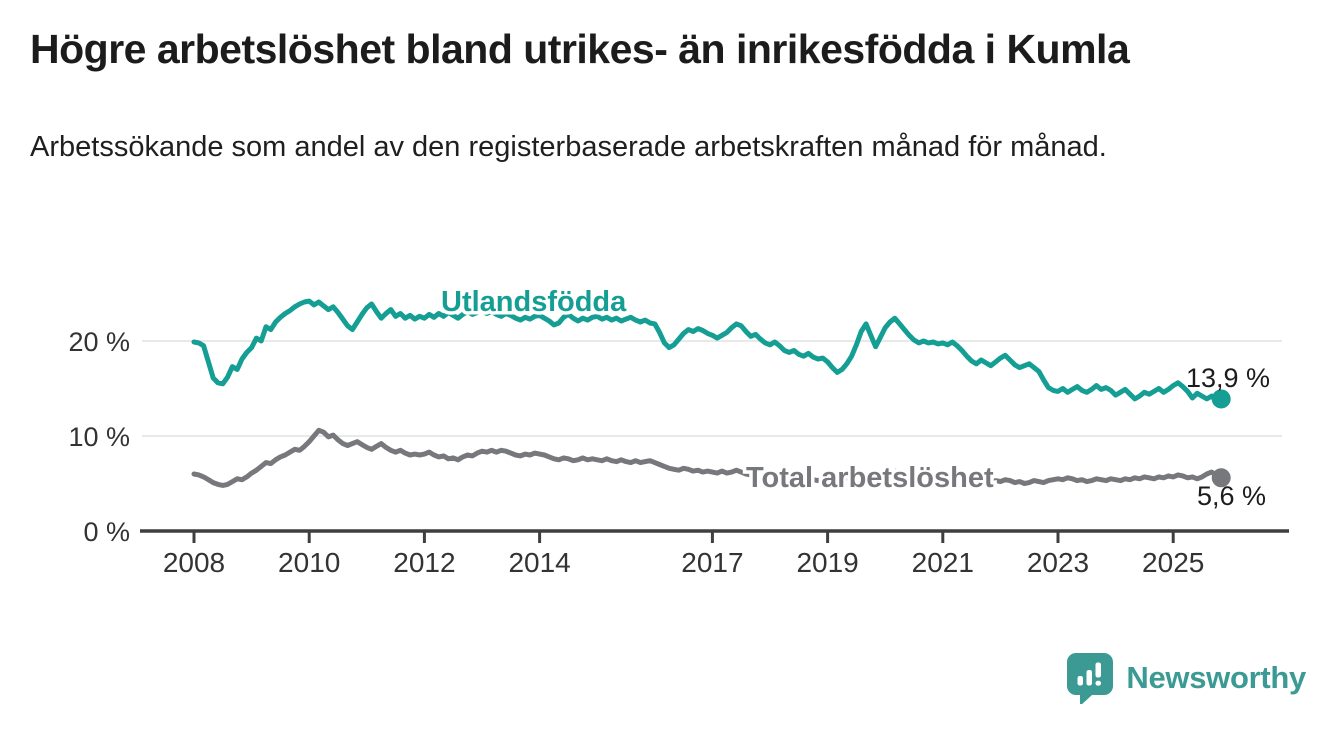  I want to click on x-tick-label: 2025, so click(1173, 562).